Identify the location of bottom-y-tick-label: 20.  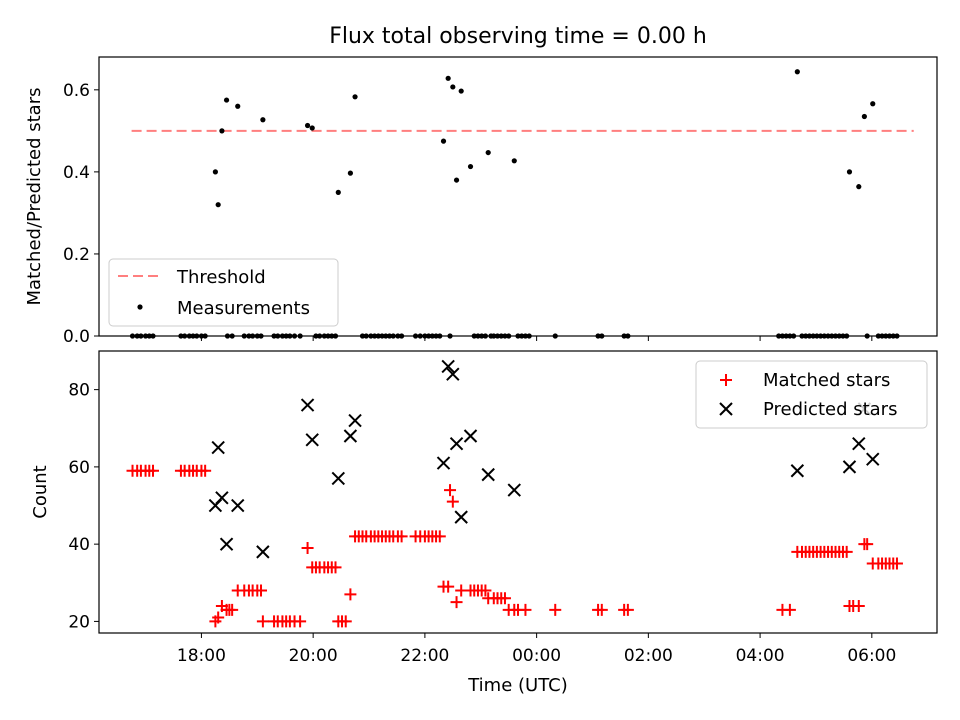
(79, 622).